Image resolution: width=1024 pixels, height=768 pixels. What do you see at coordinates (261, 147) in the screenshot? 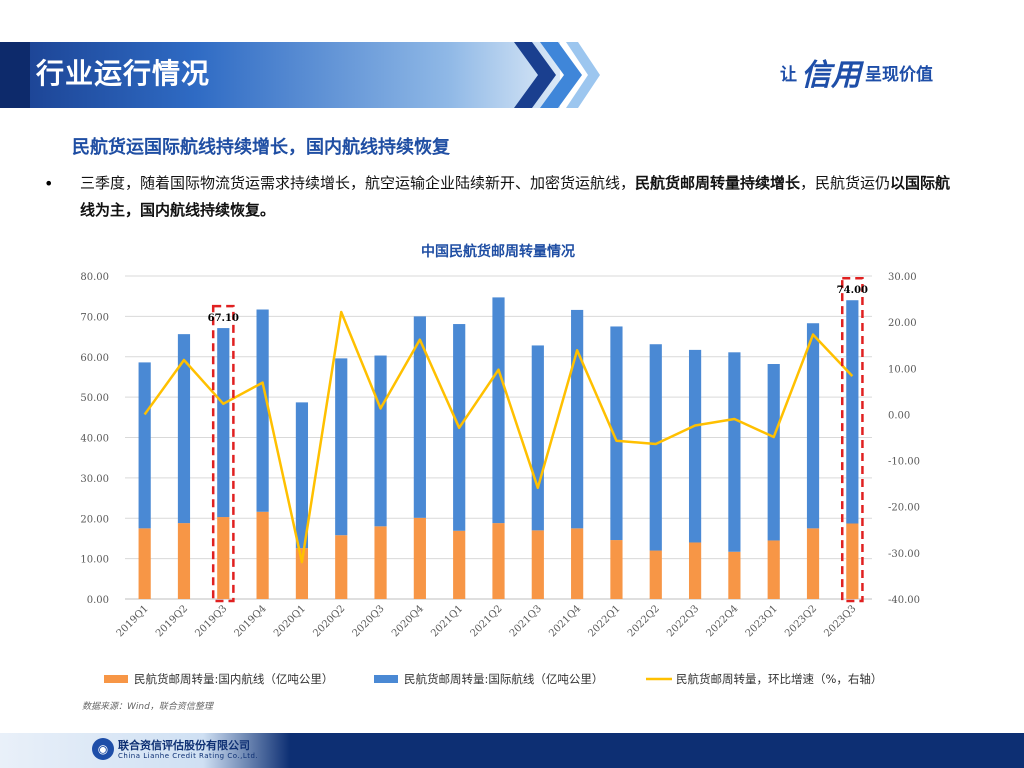
I see `section-subtitle: 民航货运国际航线持续增长，国内航线持续恢复` at bounding box center [261, 147].